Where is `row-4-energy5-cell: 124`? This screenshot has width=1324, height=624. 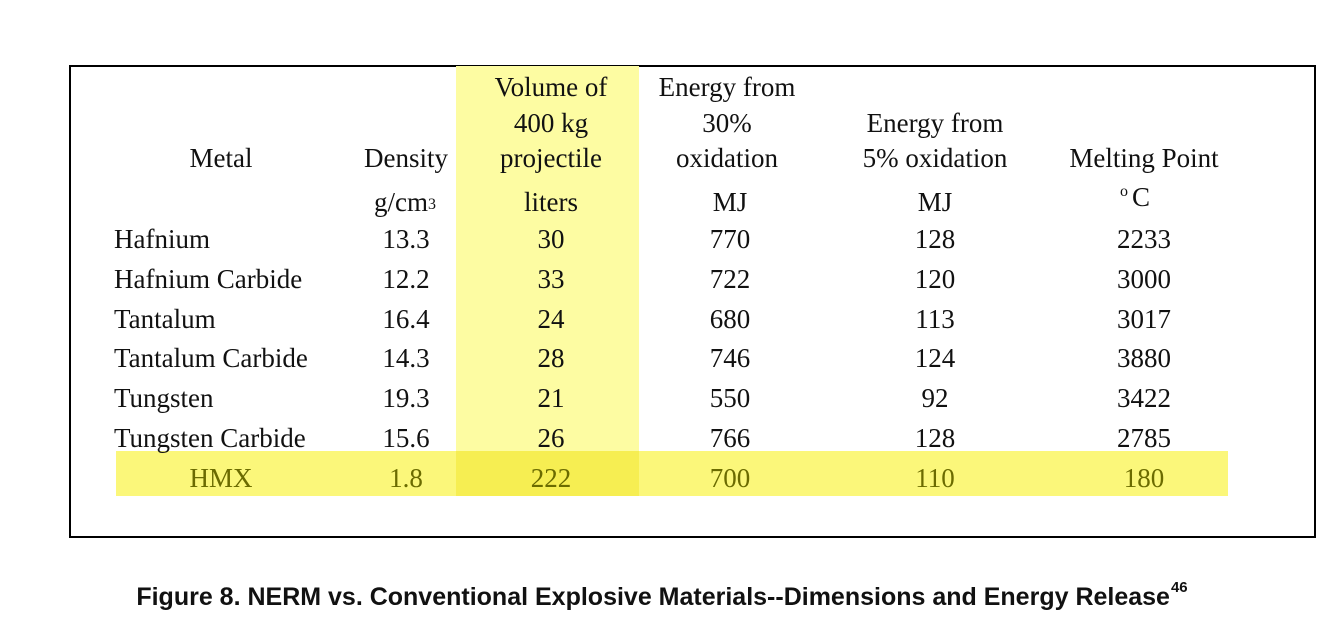
row-4-energy5-cell: 124 is located at coordinates (935, 358).